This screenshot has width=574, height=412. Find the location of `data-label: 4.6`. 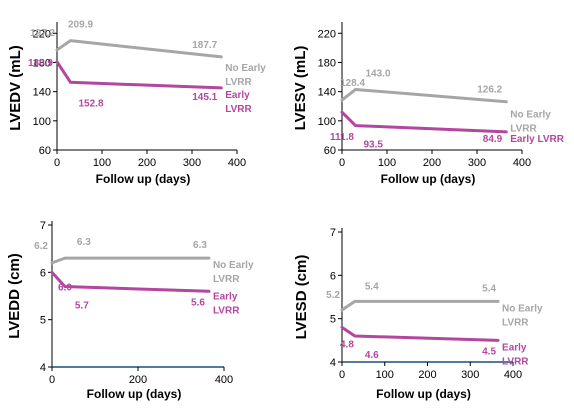

data-label: 4.6 is located at coordinates (372, 355).